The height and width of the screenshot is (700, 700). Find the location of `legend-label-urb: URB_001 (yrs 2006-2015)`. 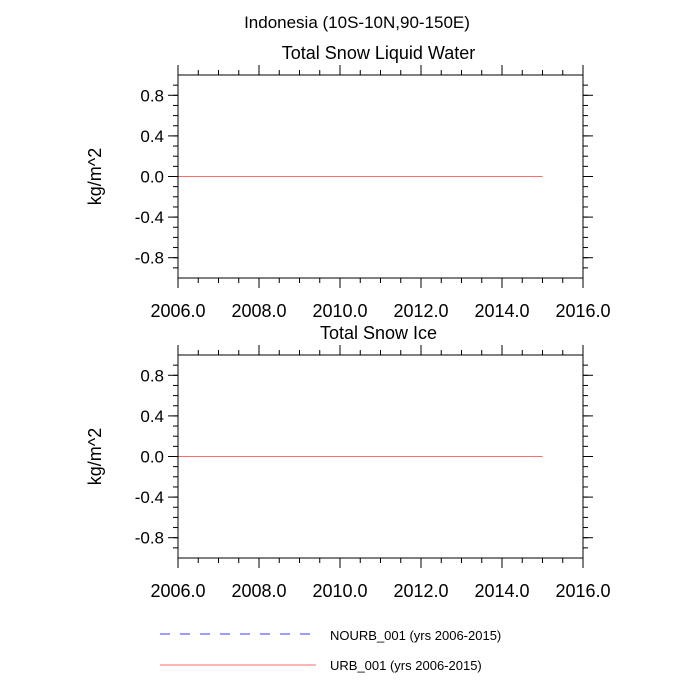

legend-label-urb: URB_001 (yrs 2006-2015) is located at coordinates (406, 665).